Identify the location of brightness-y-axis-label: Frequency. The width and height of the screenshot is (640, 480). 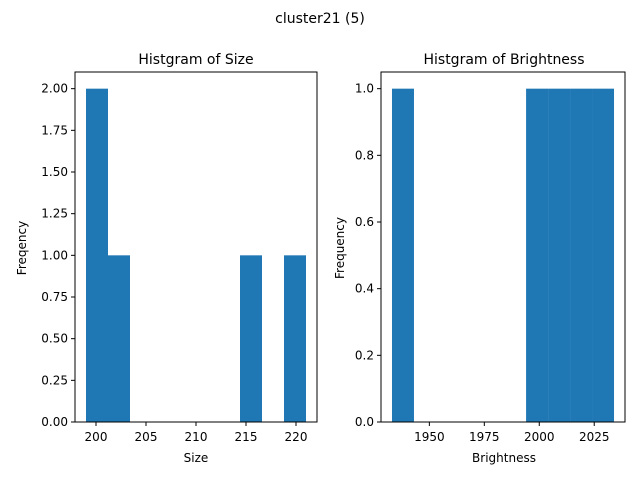
(340, 248).